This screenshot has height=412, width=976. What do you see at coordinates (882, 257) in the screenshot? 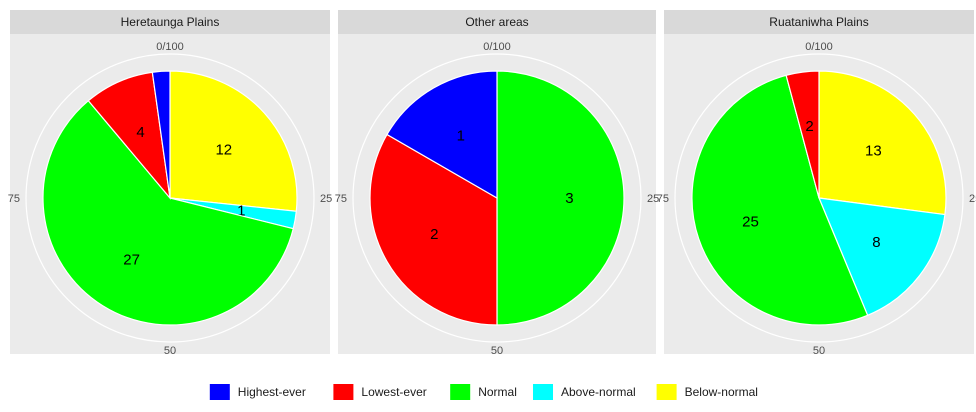
I see `pie-slice-above-normal` at bounding box center [882, 257].